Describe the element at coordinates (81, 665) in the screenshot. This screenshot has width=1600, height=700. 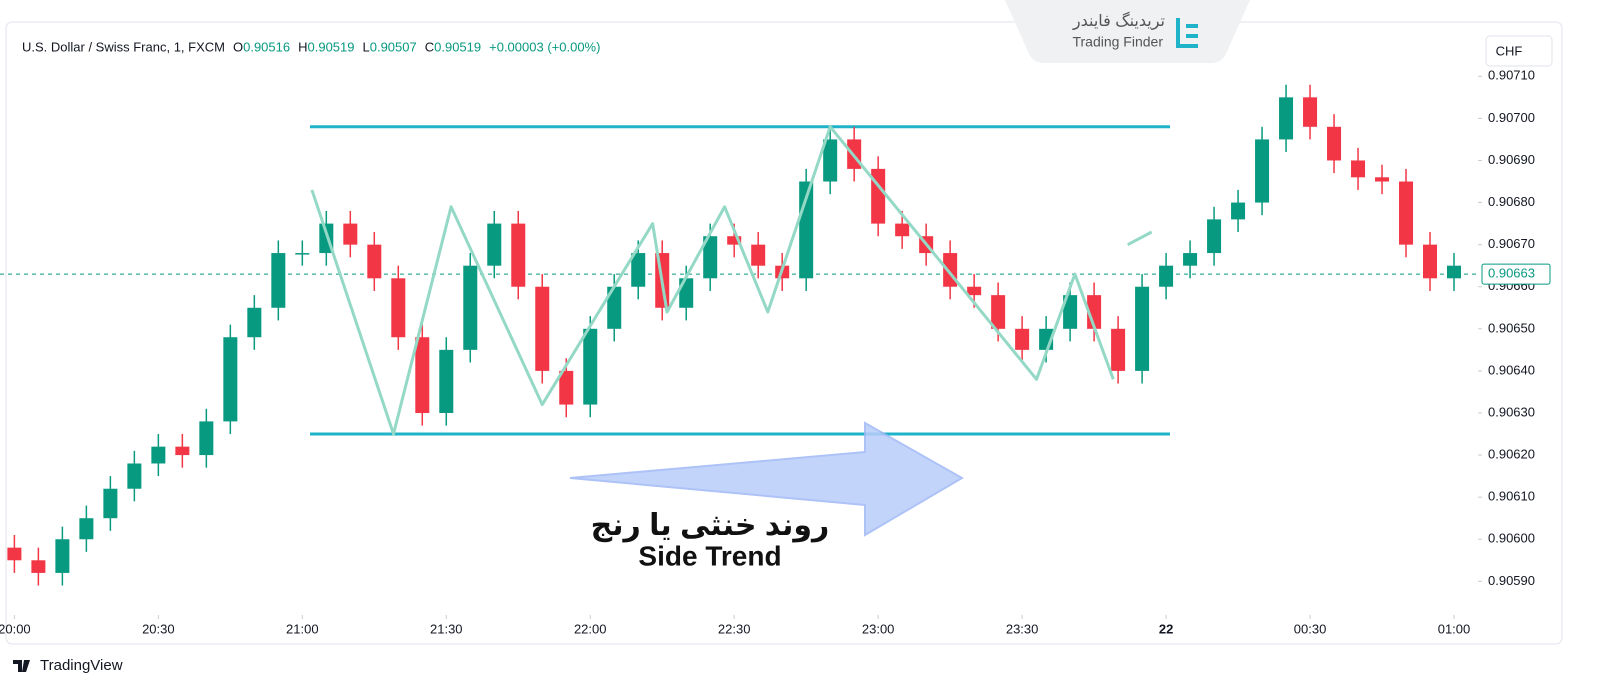
I see `footer-brand: TradingView` at that location.